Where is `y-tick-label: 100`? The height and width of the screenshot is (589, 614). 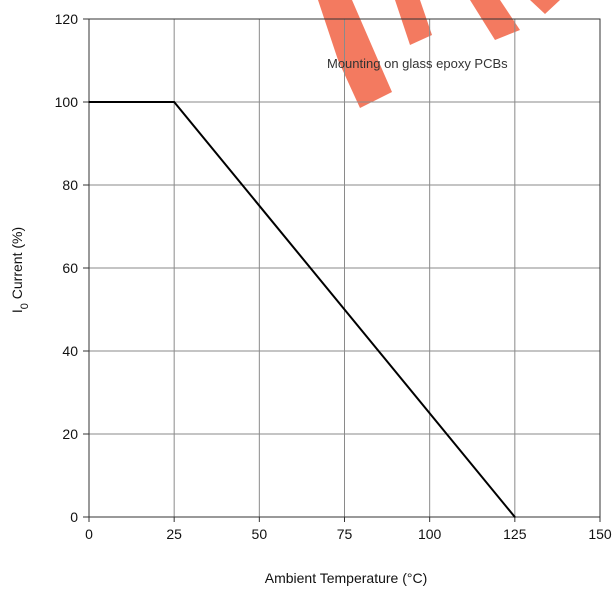 y-tick-label: 100 is located at coordinates (67, 102).